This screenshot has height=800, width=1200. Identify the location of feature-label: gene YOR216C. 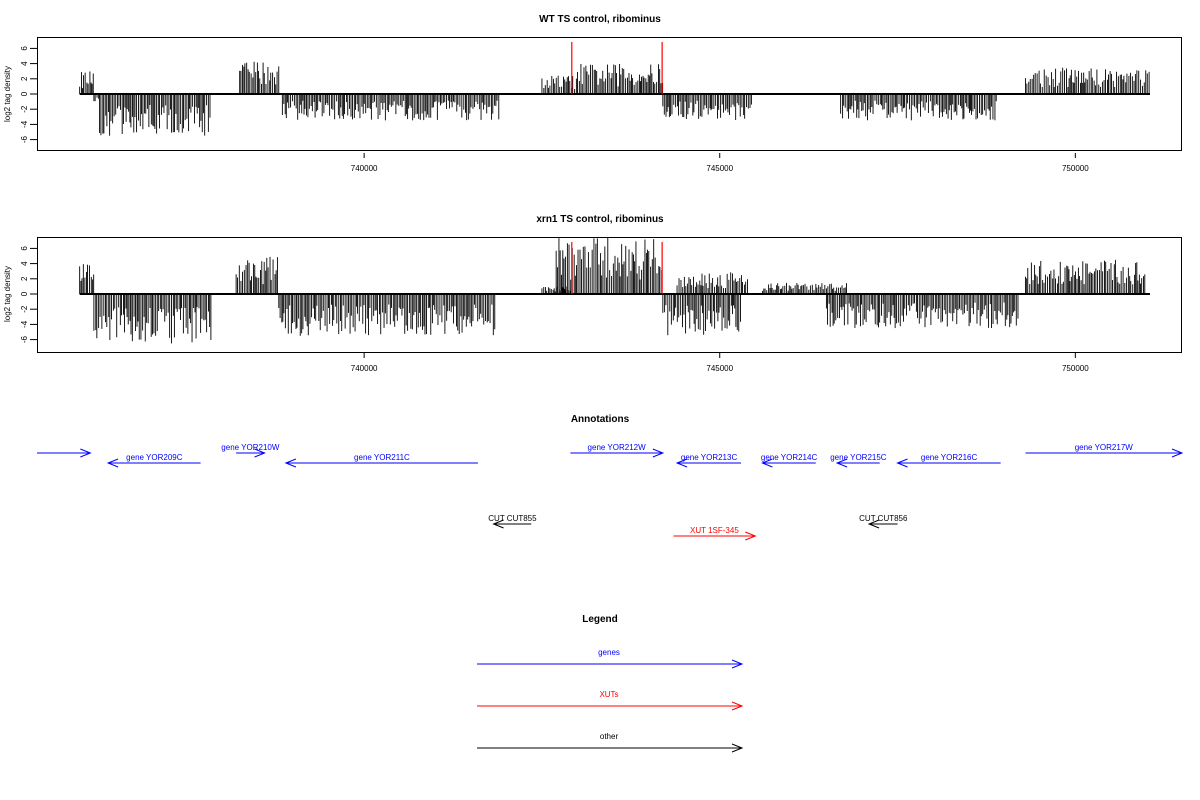
(949, 457).